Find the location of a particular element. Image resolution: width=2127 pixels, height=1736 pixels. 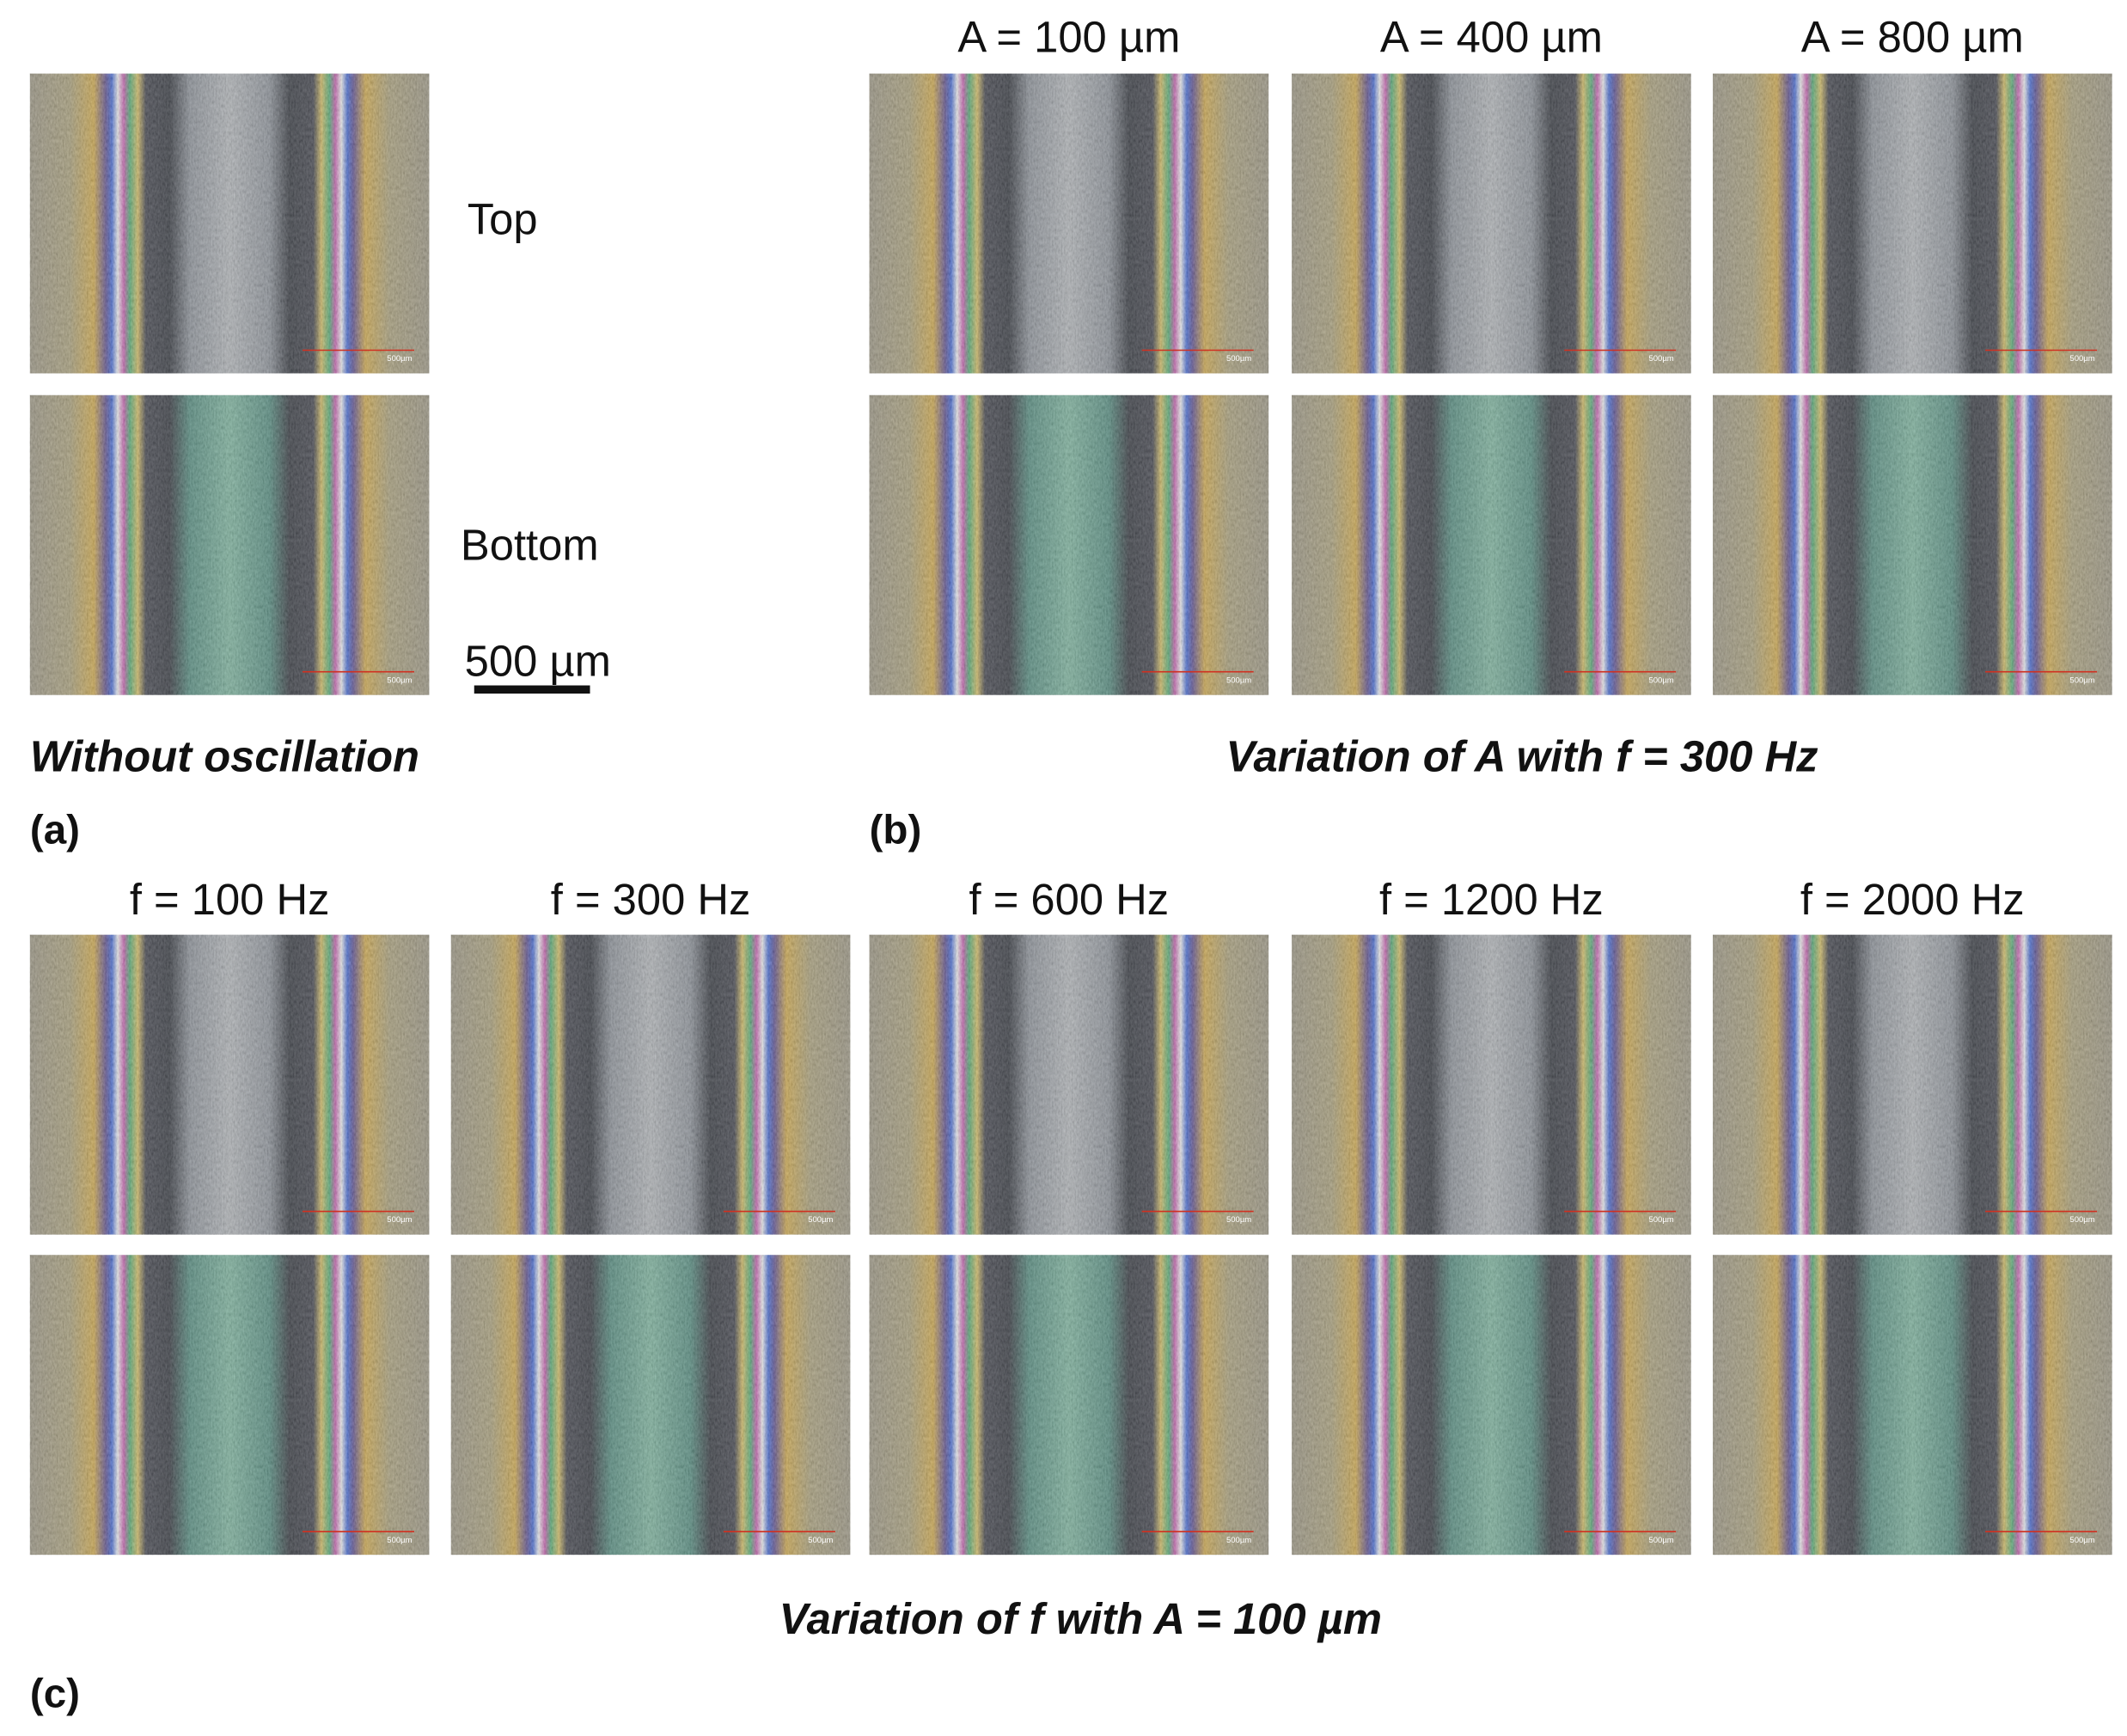

column-label: f = 1200 Hz is located at coordinates (1491, 900).